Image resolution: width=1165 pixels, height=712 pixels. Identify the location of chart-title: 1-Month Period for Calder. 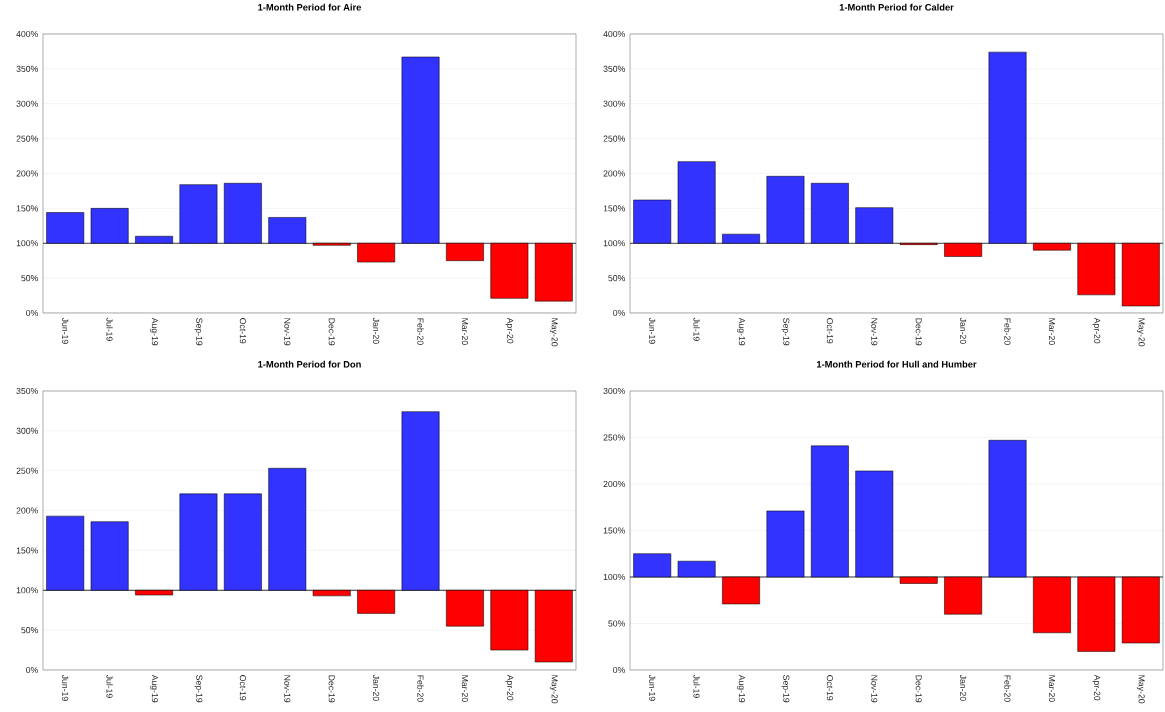
(896, 7).